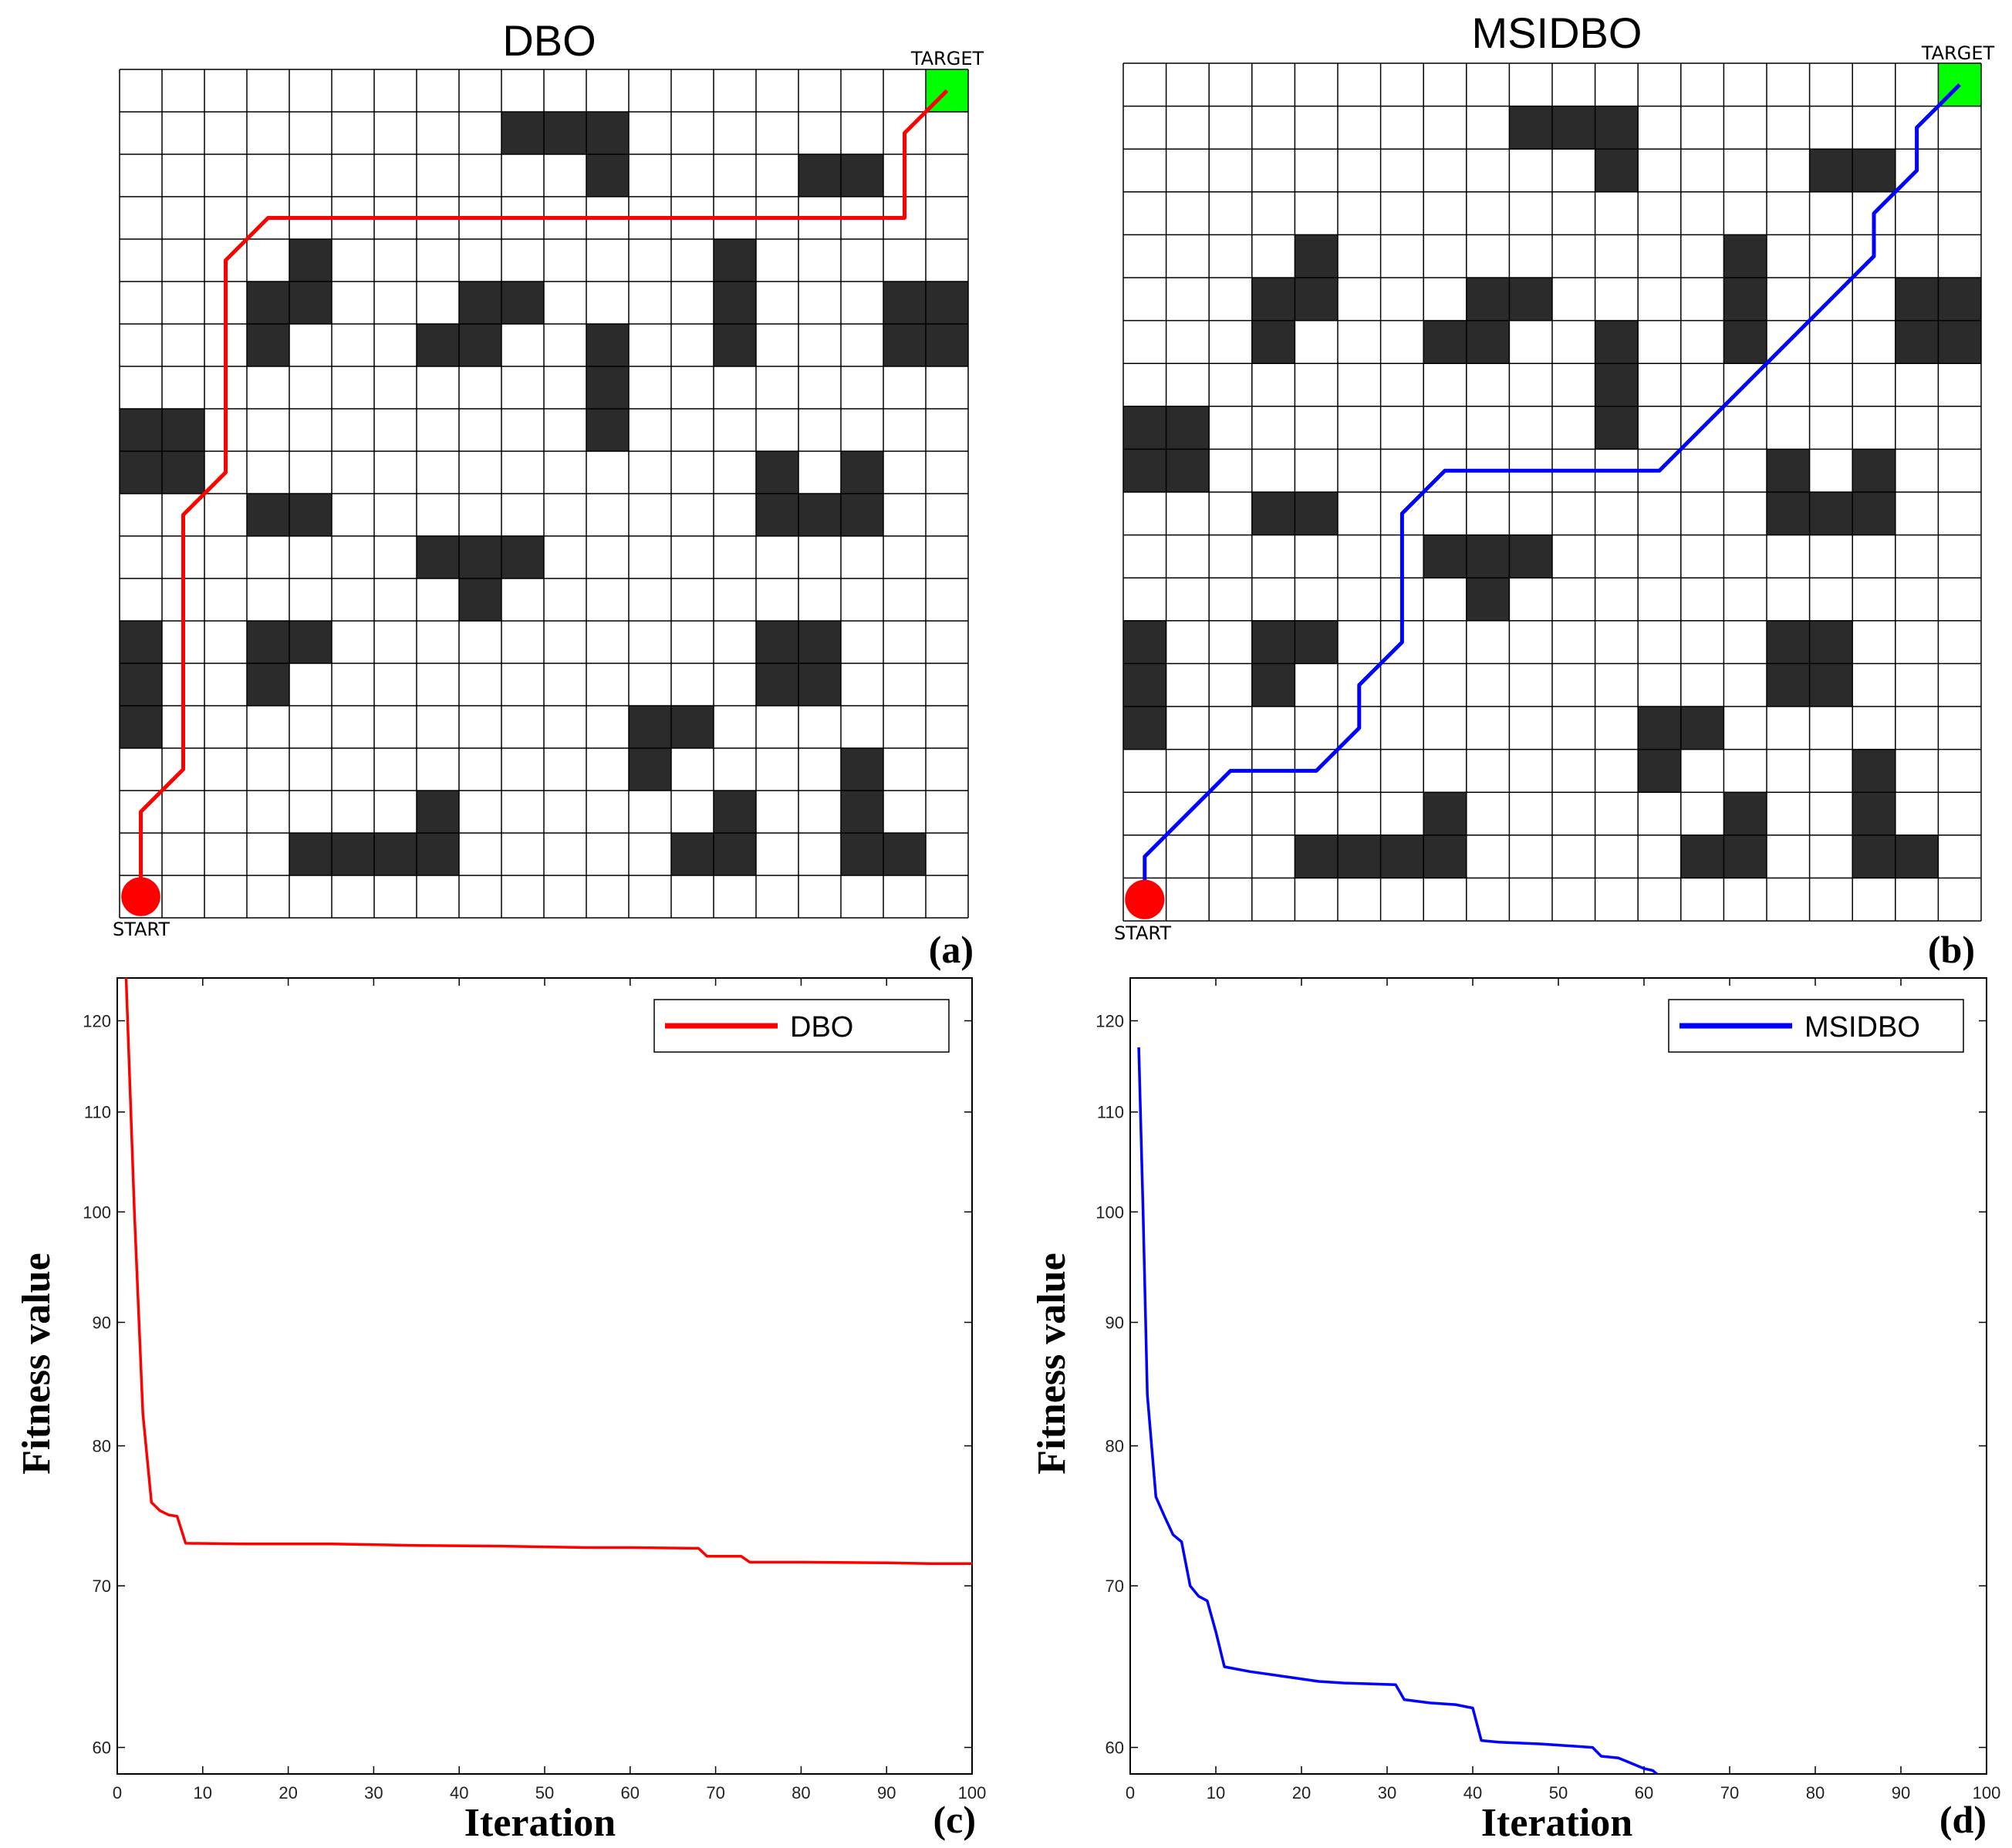 This screenshot has width=2012, height=1848. I want to click on x-tick-label: 70, so click(1729, 1792).